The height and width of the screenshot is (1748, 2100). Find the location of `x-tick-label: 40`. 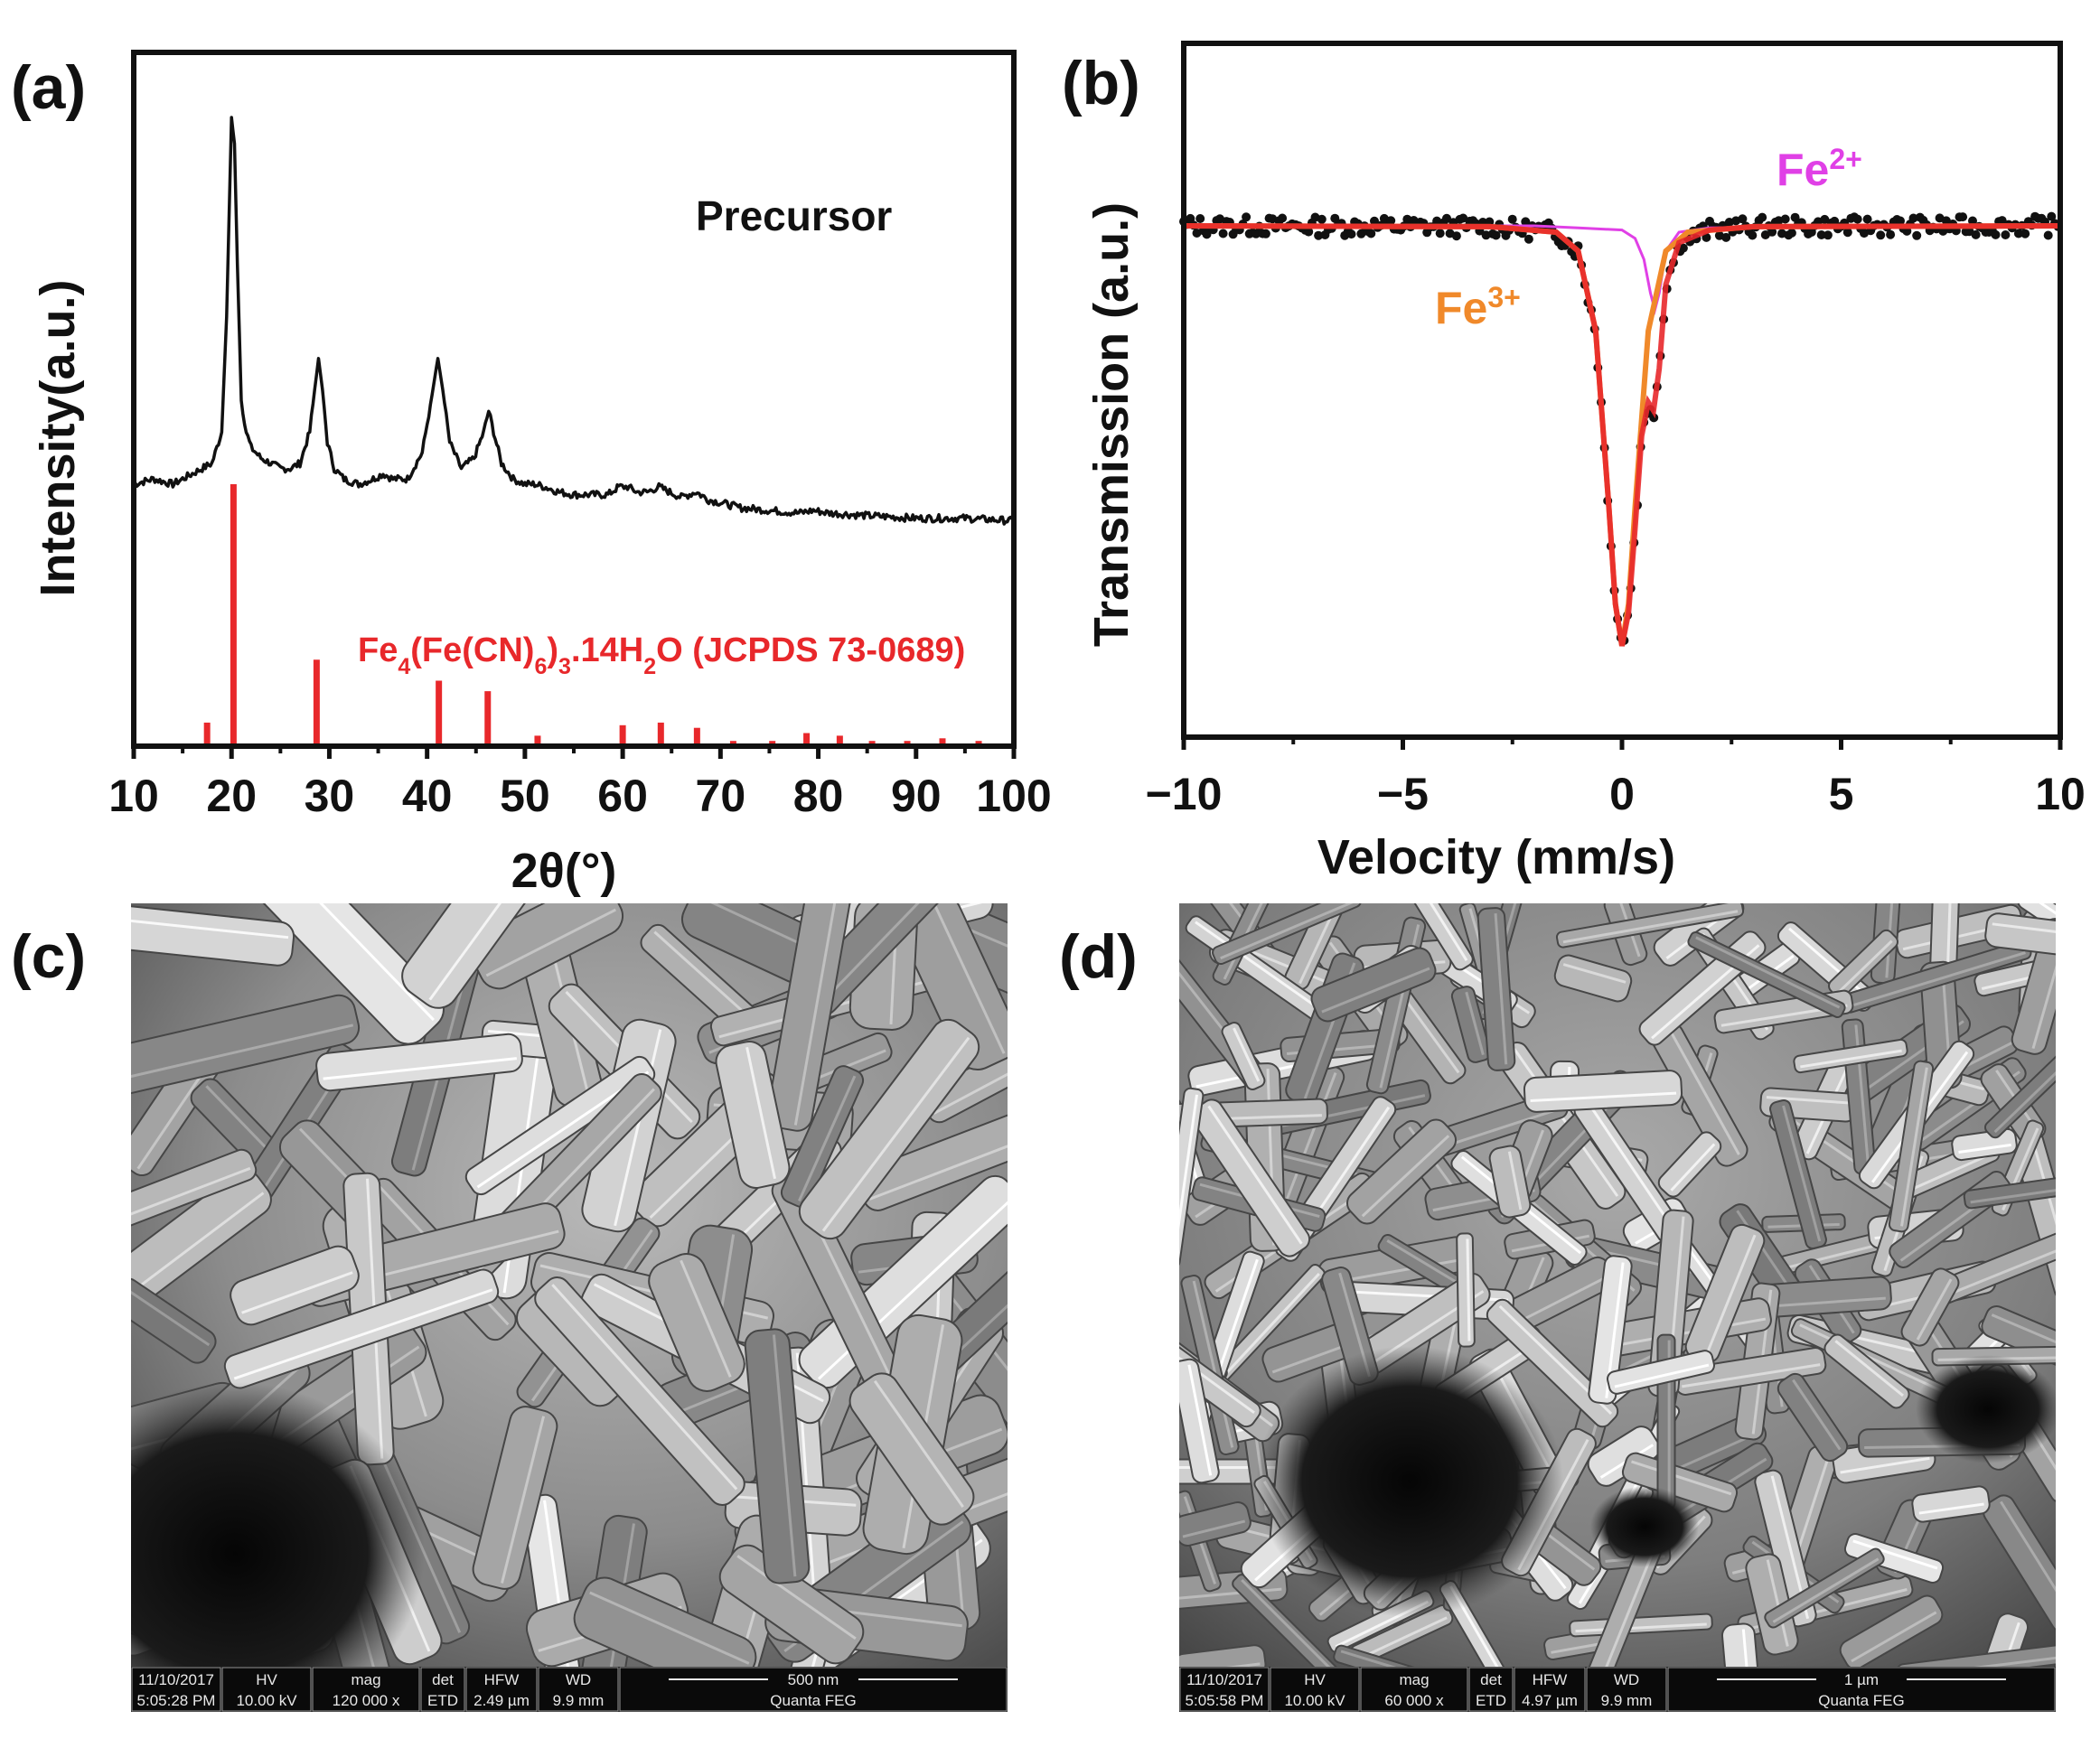

x-tick-label: 40 is located at coordinates (428, 796).